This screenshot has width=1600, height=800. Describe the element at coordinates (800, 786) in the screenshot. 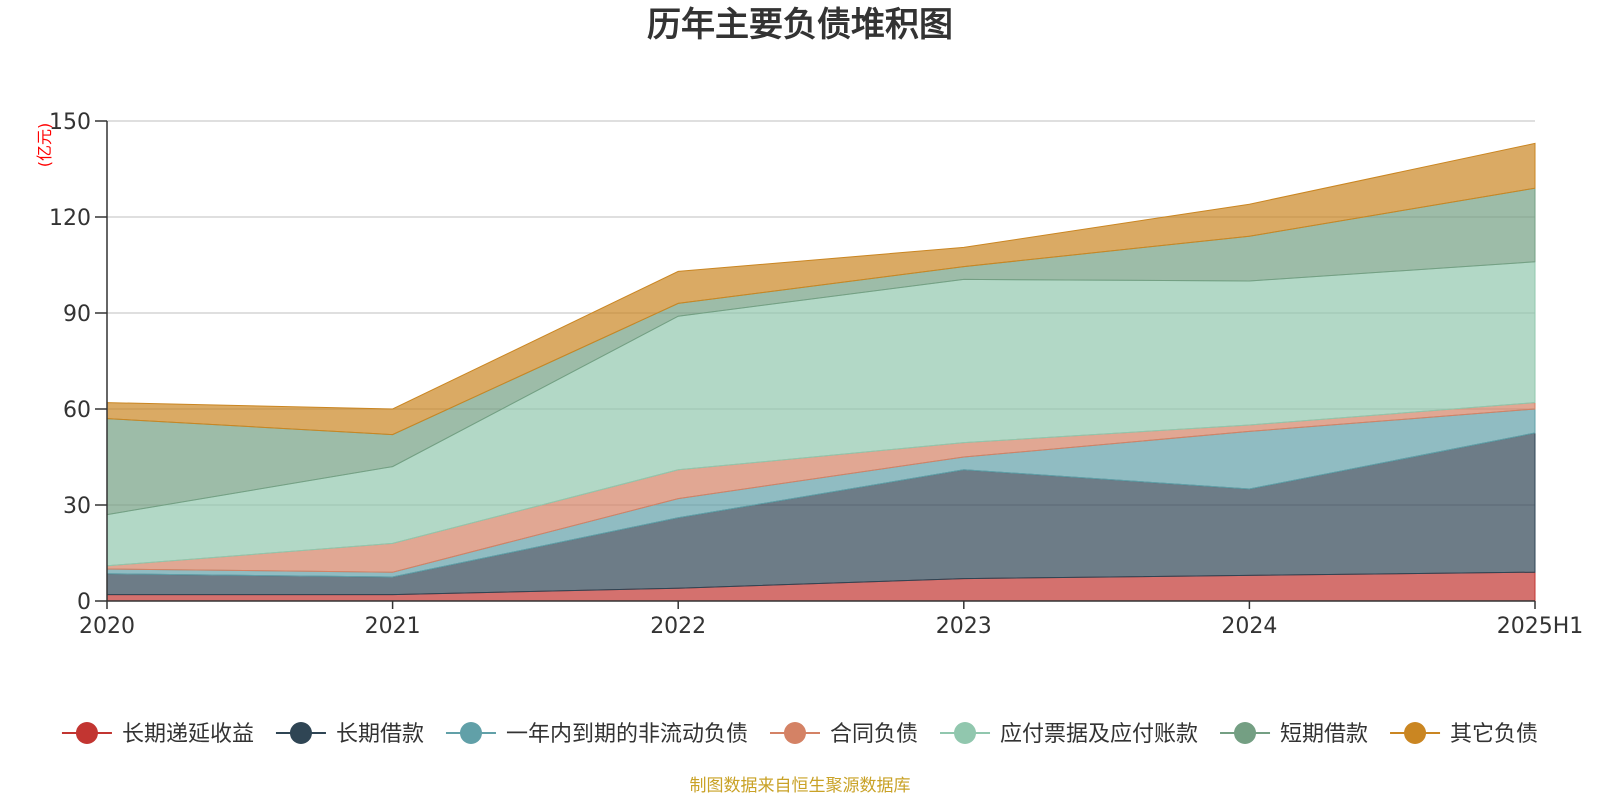

I see `source-note: 制图数据来自恒生聚源数据库` at that location.